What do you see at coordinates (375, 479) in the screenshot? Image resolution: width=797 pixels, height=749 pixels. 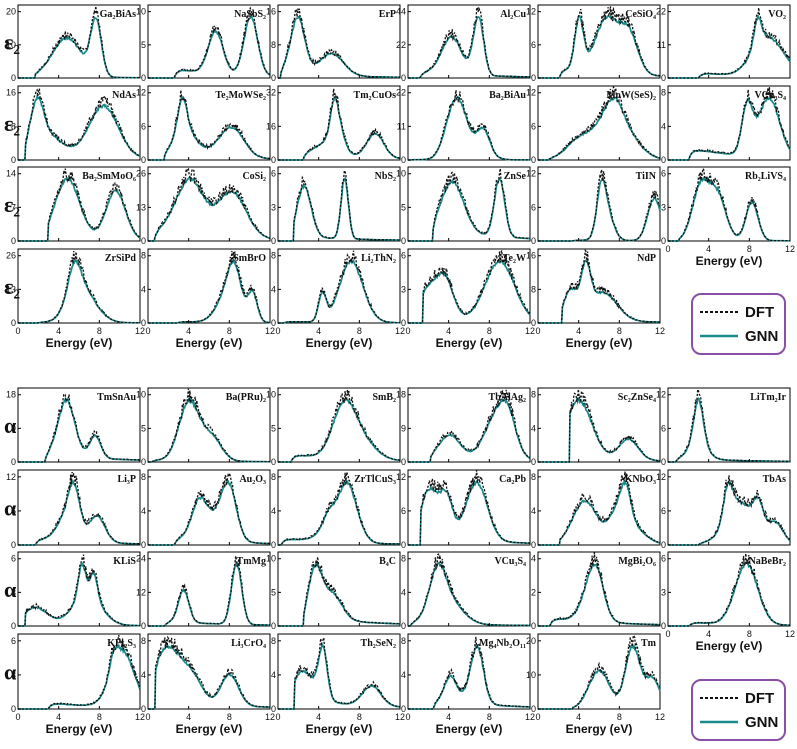 I see `material-label: ZrTlCuS₃` at bounding box center [375, 479].